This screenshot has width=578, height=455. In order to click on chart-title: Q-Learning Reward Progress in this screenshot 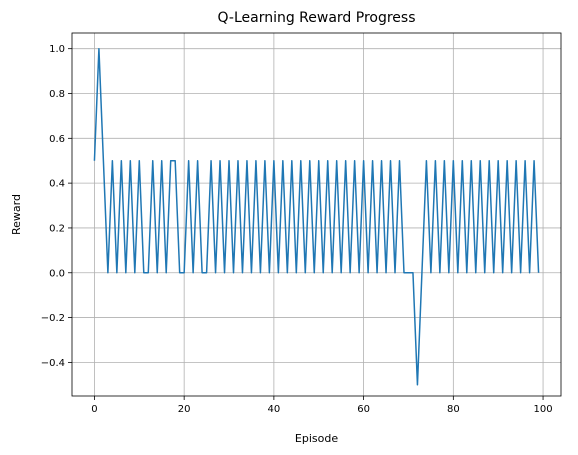, I will do `click(316, 18)`.